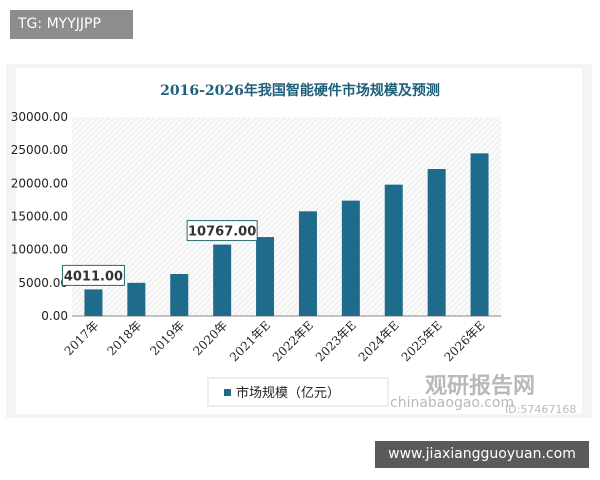  I want to click on y-tick-label: 0.00, so click(54, 316).